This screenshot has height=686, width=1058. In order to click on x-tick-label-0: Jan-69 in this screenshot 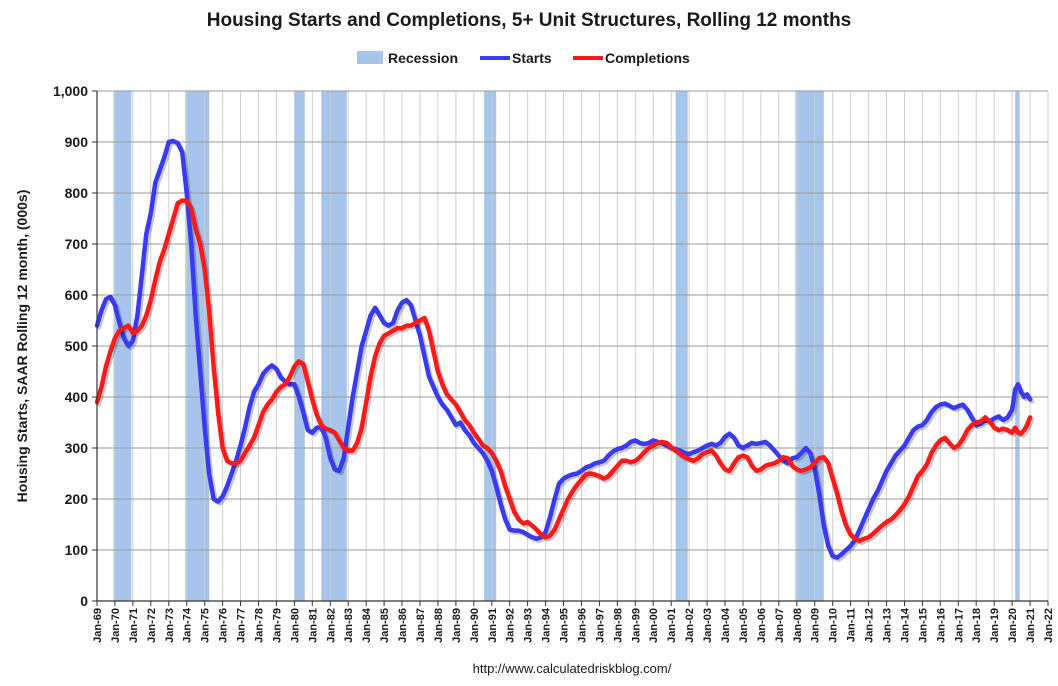, I will do `click(98, 625)`.